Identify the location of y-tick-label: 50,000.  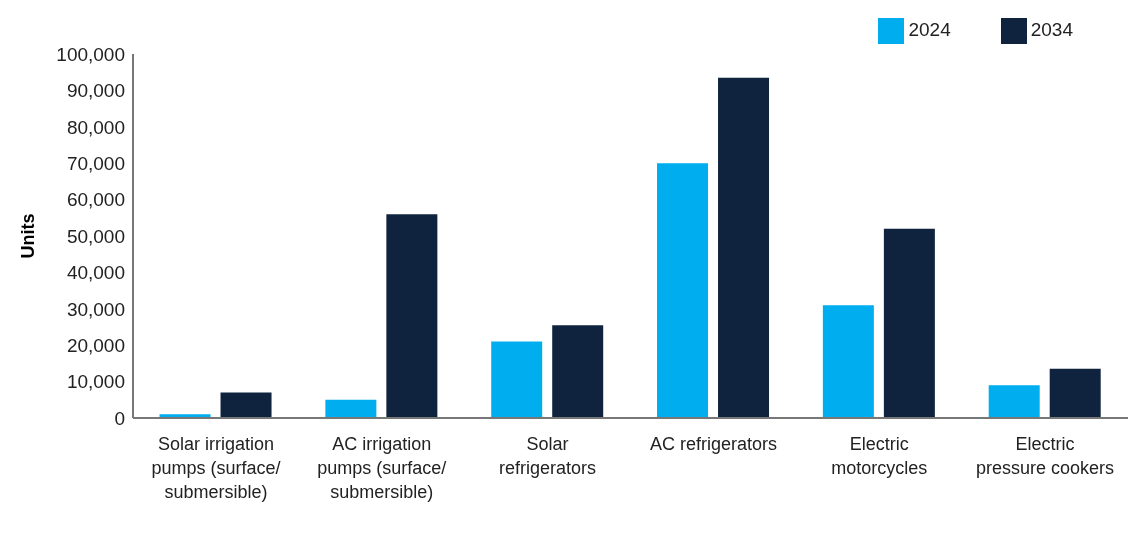
(95, 236).